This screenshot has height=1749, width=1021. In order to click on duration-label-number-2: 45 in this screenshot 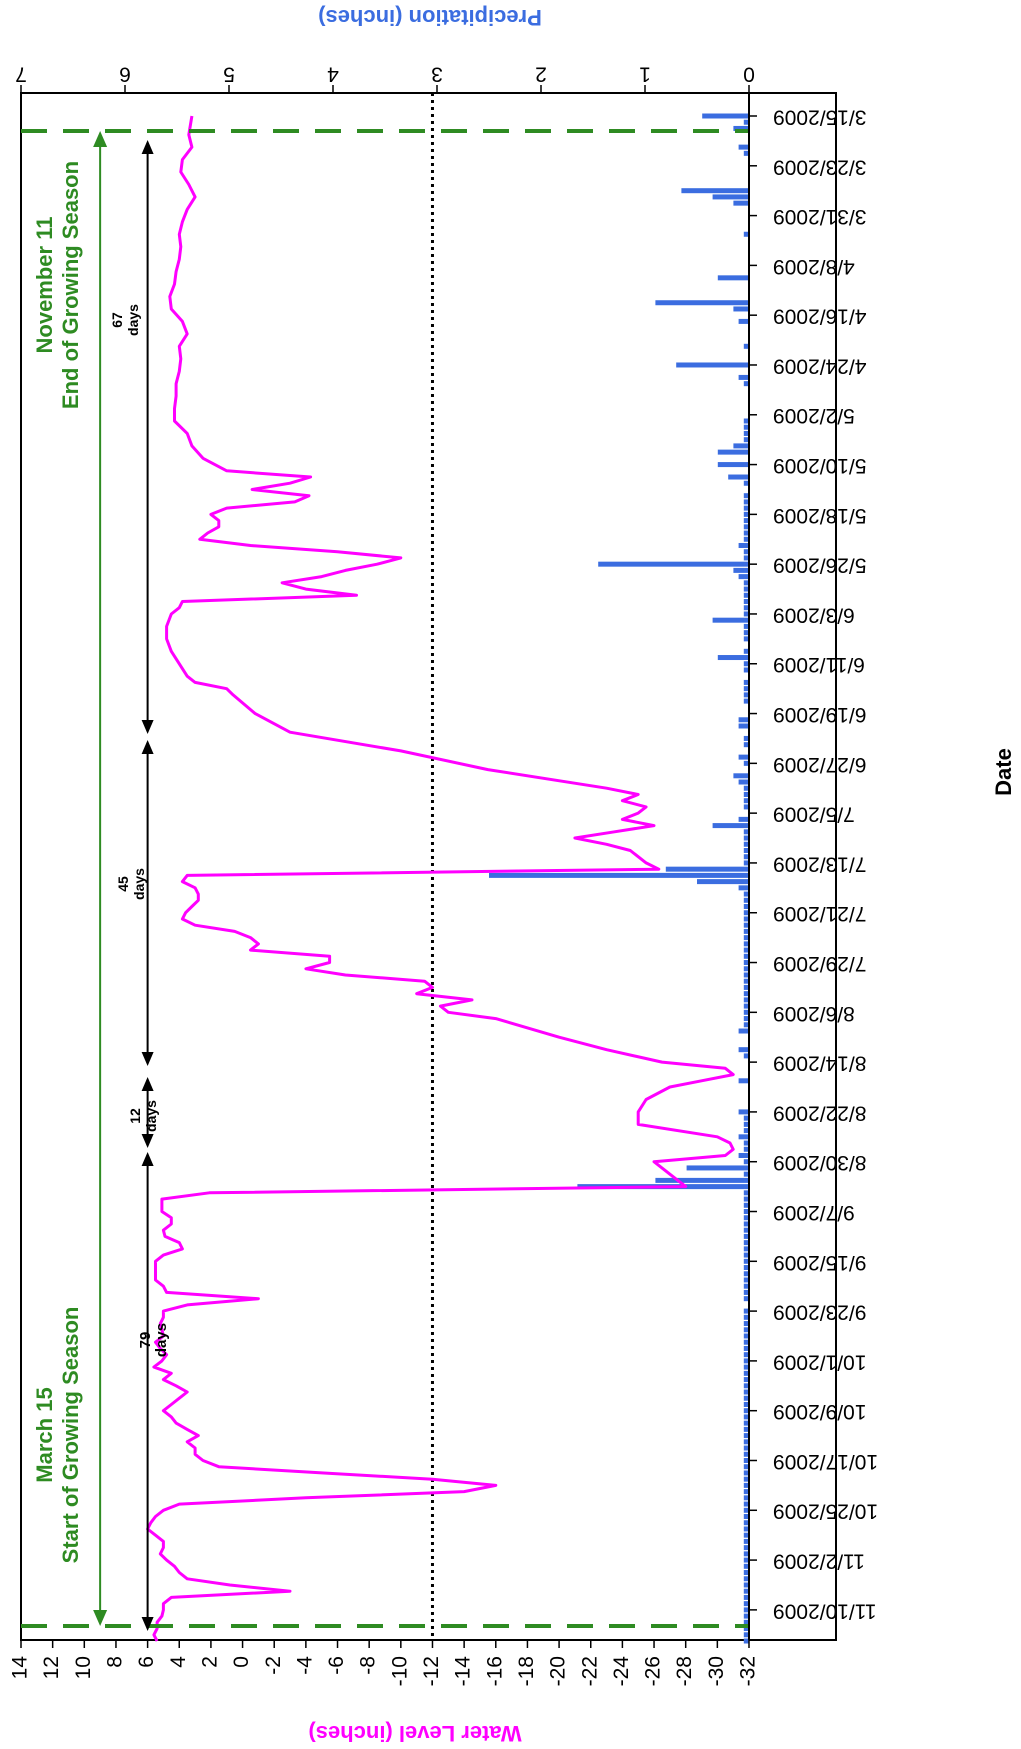, I will do `click(123, 884)`.